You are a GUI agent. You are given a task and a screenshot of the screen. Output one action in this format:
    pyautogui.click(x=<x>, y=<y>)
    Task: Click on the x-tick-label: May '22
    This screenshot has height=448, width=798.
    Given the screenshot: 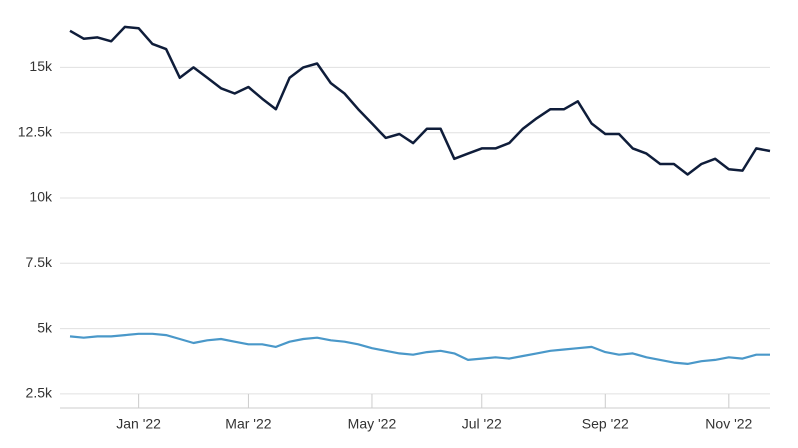 What is the action you would take?
    pyautogui.click(x=372, y=424)
    